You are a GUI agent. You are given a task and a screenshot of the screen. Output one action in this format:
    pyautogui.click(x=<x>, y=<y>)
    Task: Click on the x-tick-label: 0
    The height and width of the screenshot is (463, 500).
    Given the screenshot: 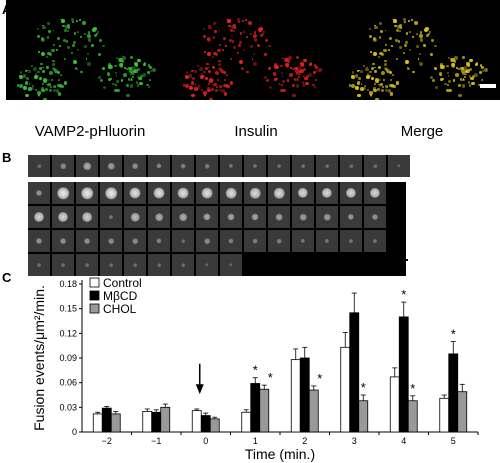 What is the action you would take?
    pyautogui.click(x=205, y=441)
    